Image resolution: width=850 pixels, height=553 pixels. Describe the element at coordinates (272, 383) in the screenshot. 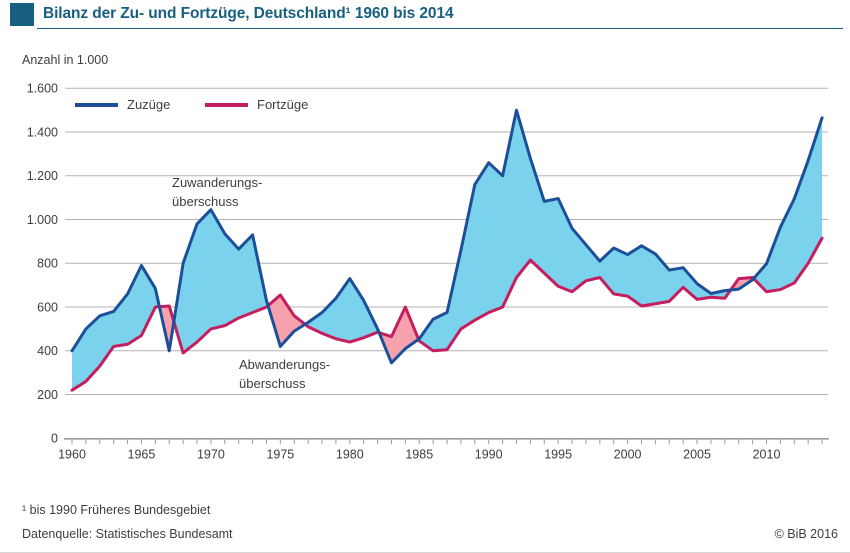

I see `annotation-deficit-line2: überschuss` at that location.